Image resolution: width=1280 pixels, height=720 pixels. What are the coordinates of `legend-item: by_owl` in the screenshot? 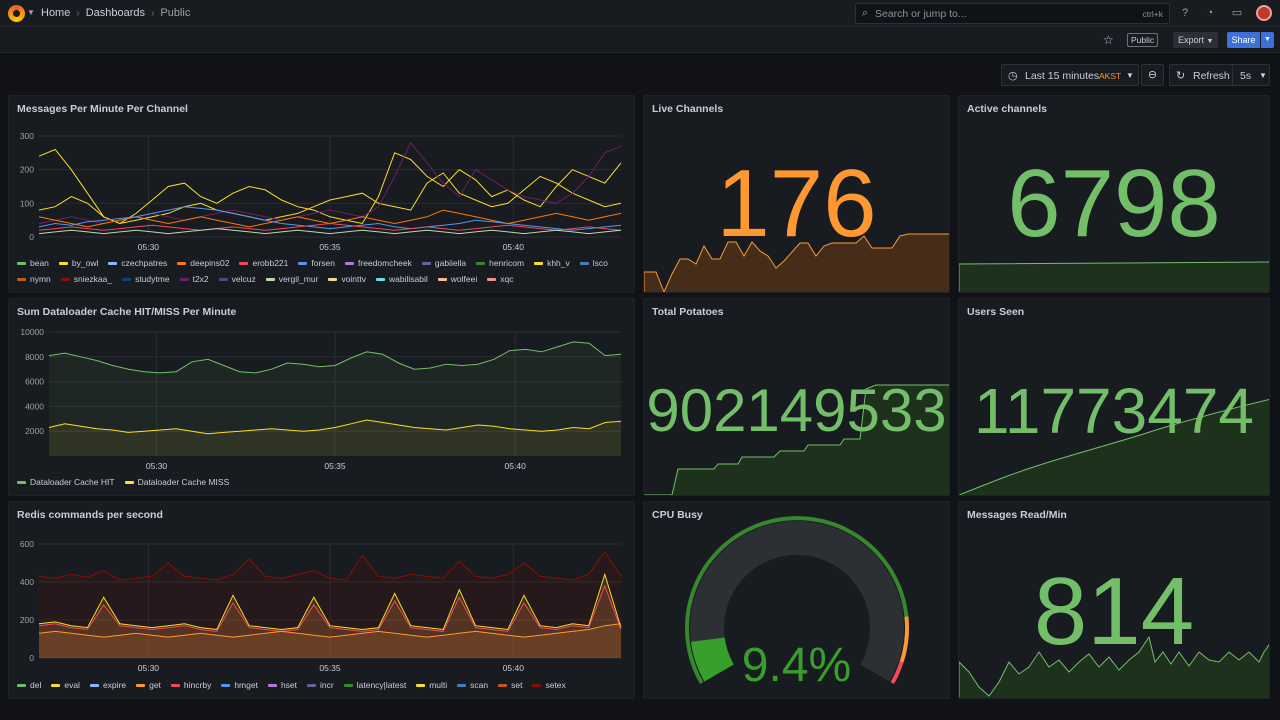 It's located at (78, 263).